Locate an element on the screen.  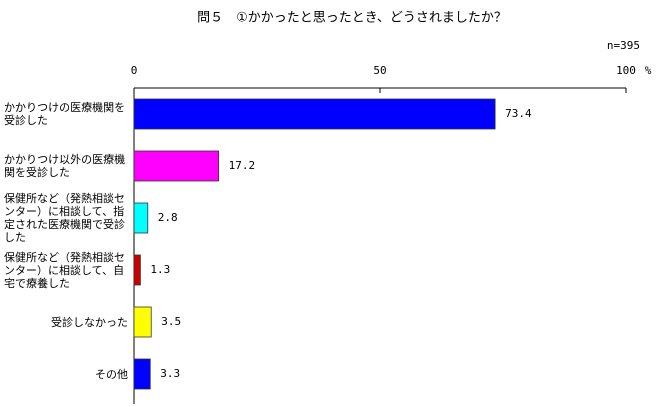
category-label-box: かかりつけの医療機関を受診した is located at coordinates (66, 114).